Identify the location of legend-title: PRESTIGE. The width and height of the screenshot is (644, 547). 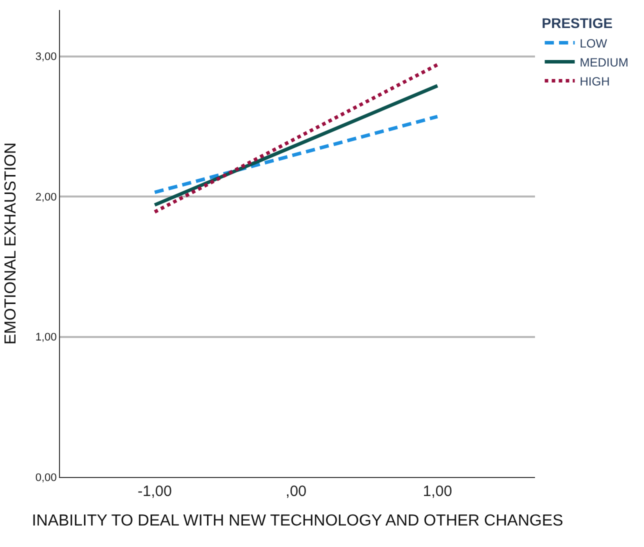
(577, 23).